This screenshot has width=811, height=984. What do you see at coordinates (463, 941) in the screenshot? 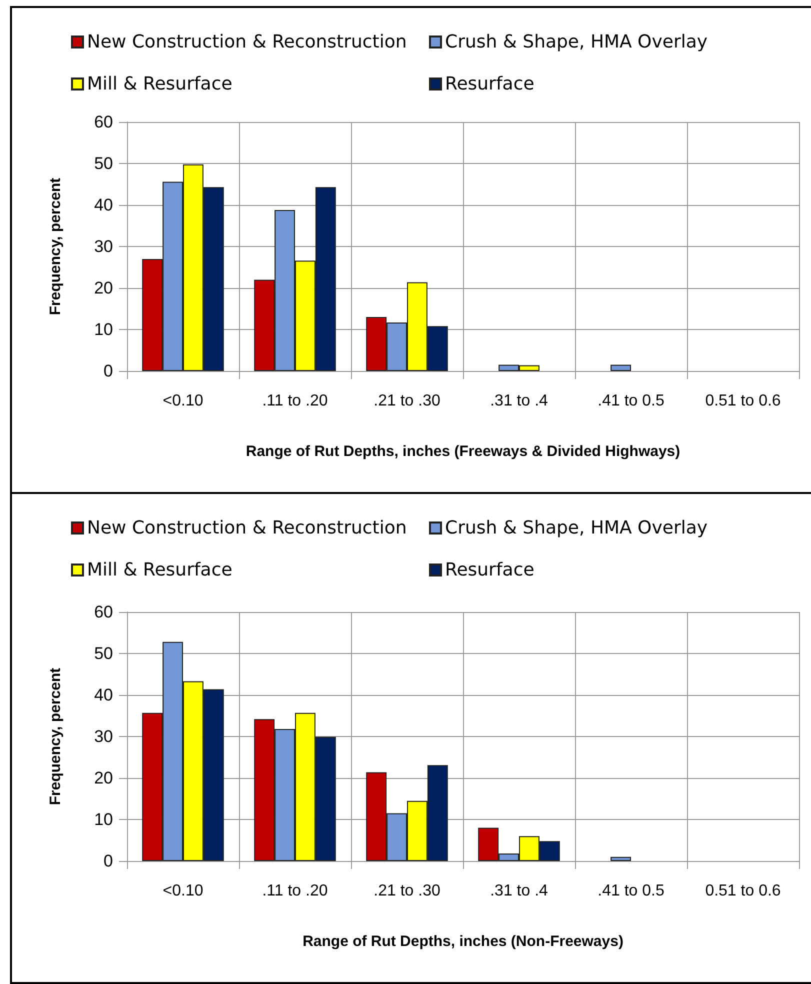
I see `x-axis-title: Range of Rut Depths, inches (Non-Freeways)` at bounding box center [463, 941].